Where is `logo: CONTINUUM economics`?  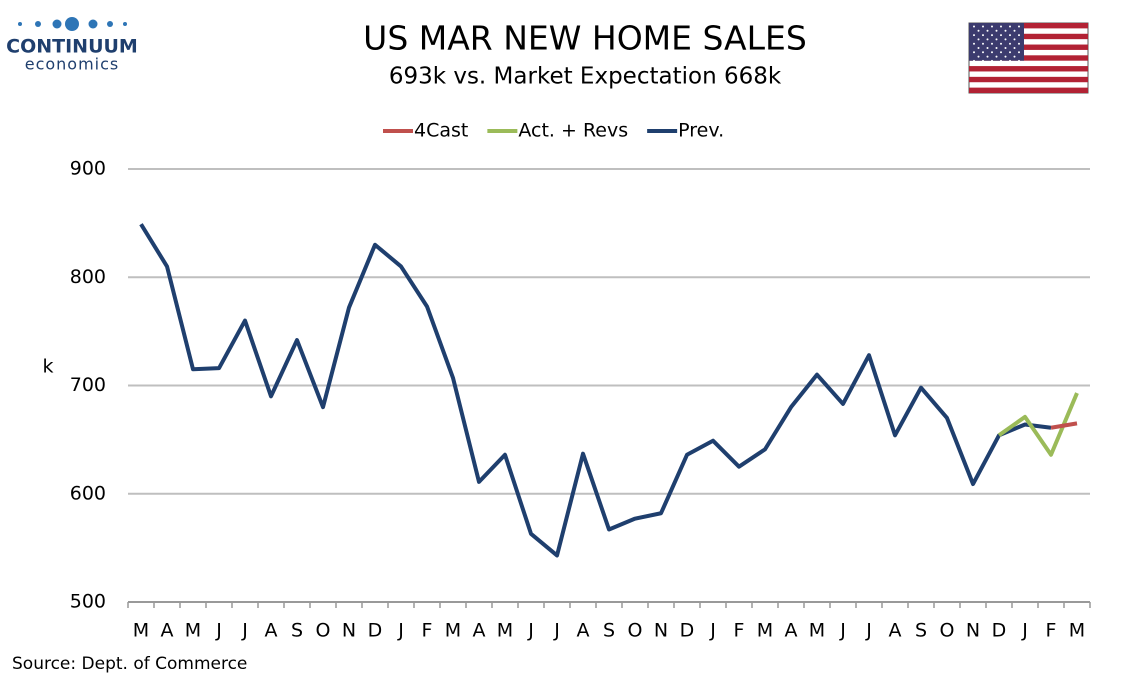
logo: CONTINUUM economics is located at coordinates (72, 45).